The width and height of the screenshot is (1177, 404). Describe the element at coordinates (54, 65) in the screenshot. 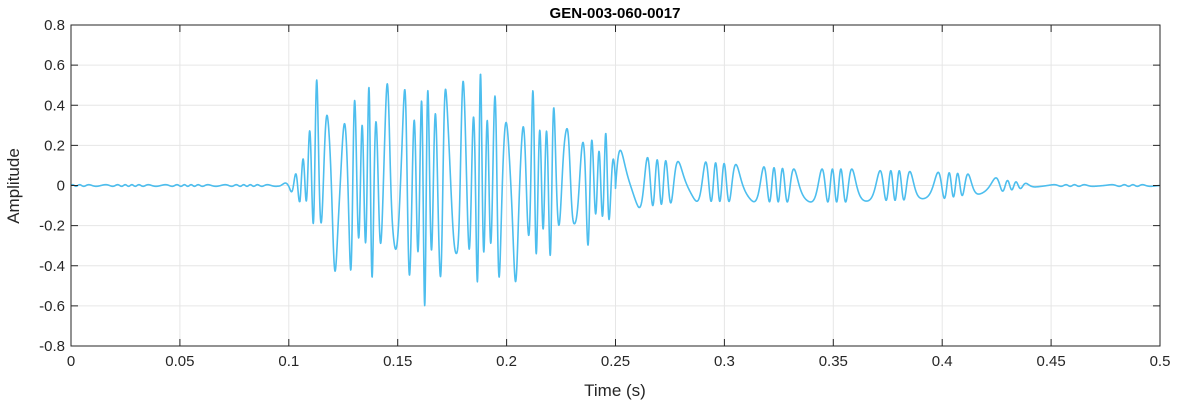

I see `y-tick-label: 0.6` at that location.